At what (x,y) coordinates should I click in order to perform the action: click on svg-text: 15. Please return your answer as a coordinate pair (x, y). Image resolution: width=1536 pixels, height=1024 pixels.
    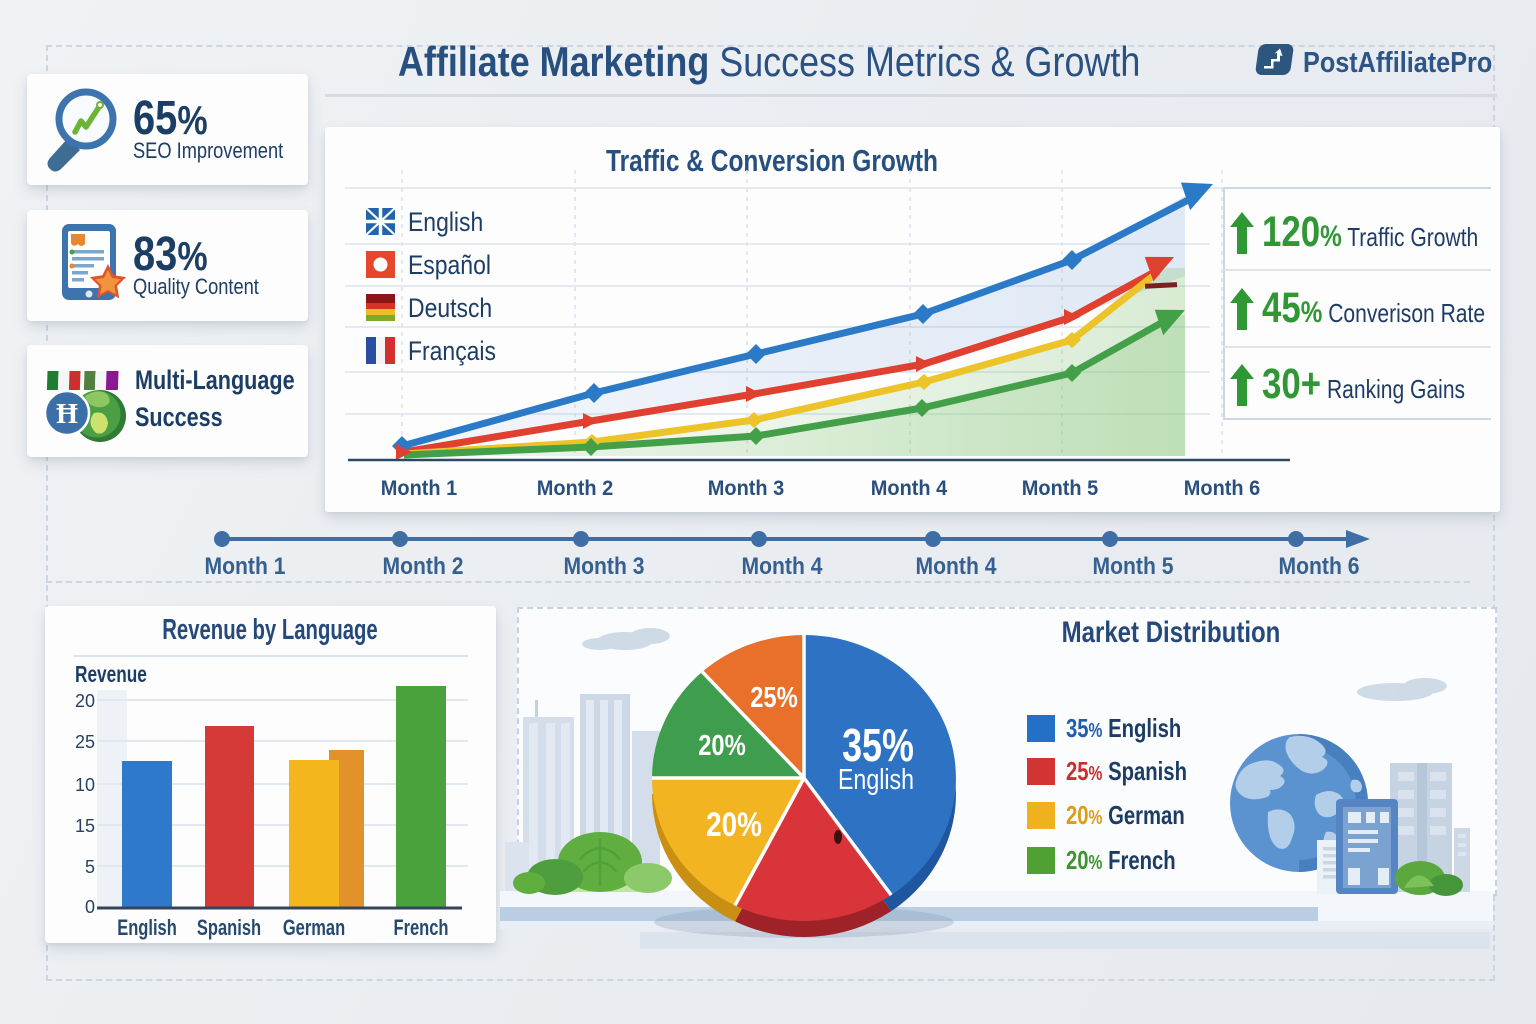
    Looking at the image, I should click on (85, 826).